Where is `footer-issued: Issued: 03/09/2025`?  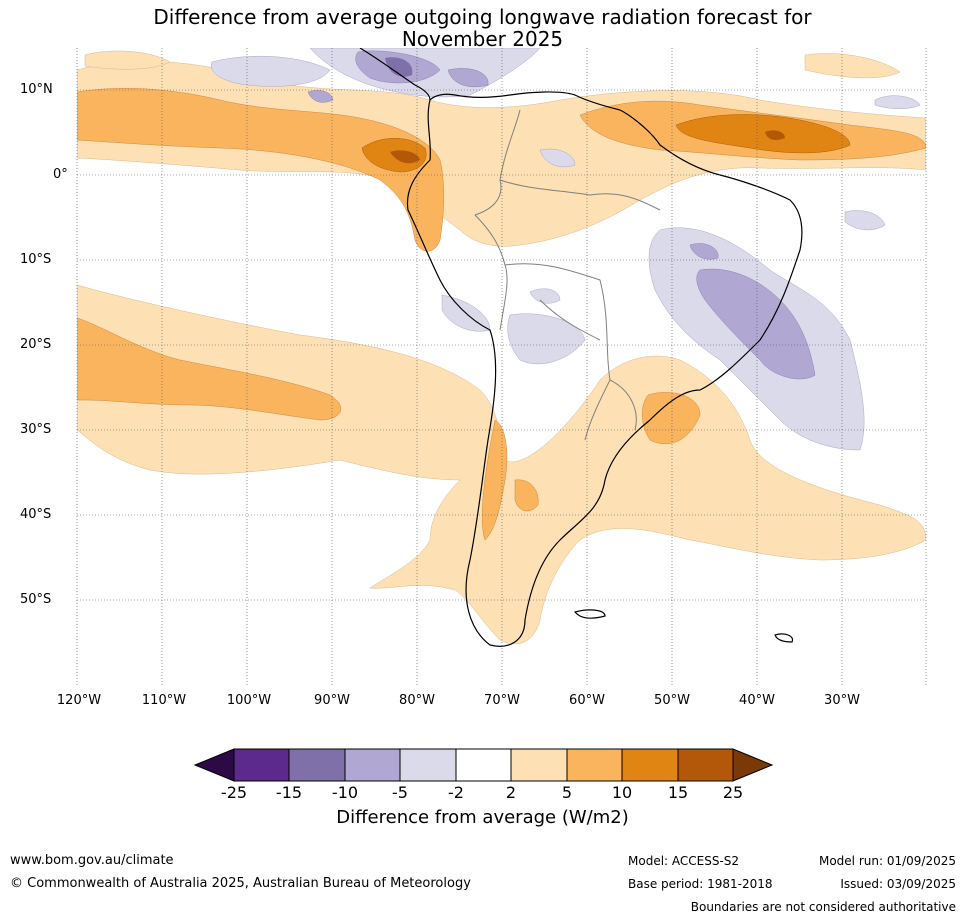 footer-issued: Issued: 03/09/2025 is located at coordinates (898, 884).